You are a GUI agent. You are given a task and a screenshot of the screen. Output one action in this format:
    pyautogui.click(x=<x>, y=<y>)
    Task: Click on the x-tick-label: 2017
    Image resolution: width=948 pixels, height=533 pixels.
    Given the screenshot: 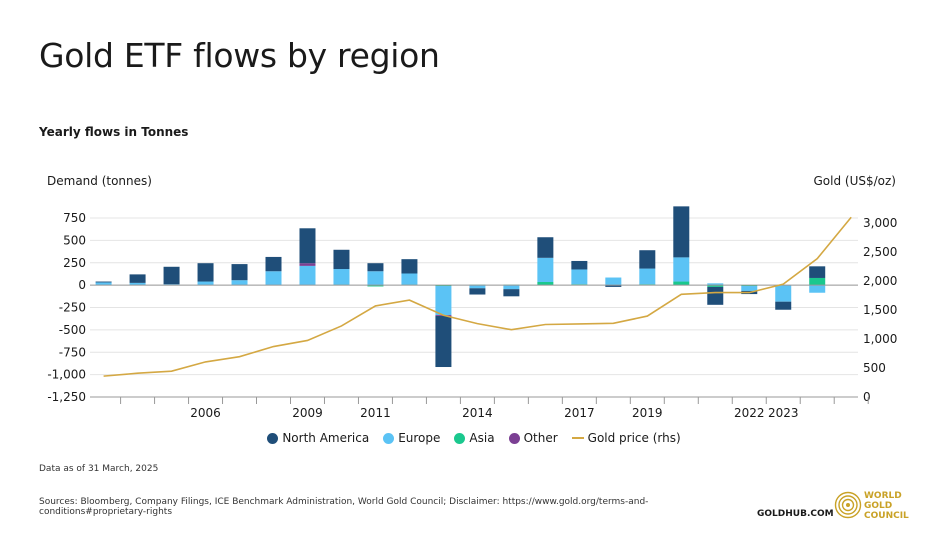 What is the action you would take?
    pyautogui.click(x=579, y=413)
    